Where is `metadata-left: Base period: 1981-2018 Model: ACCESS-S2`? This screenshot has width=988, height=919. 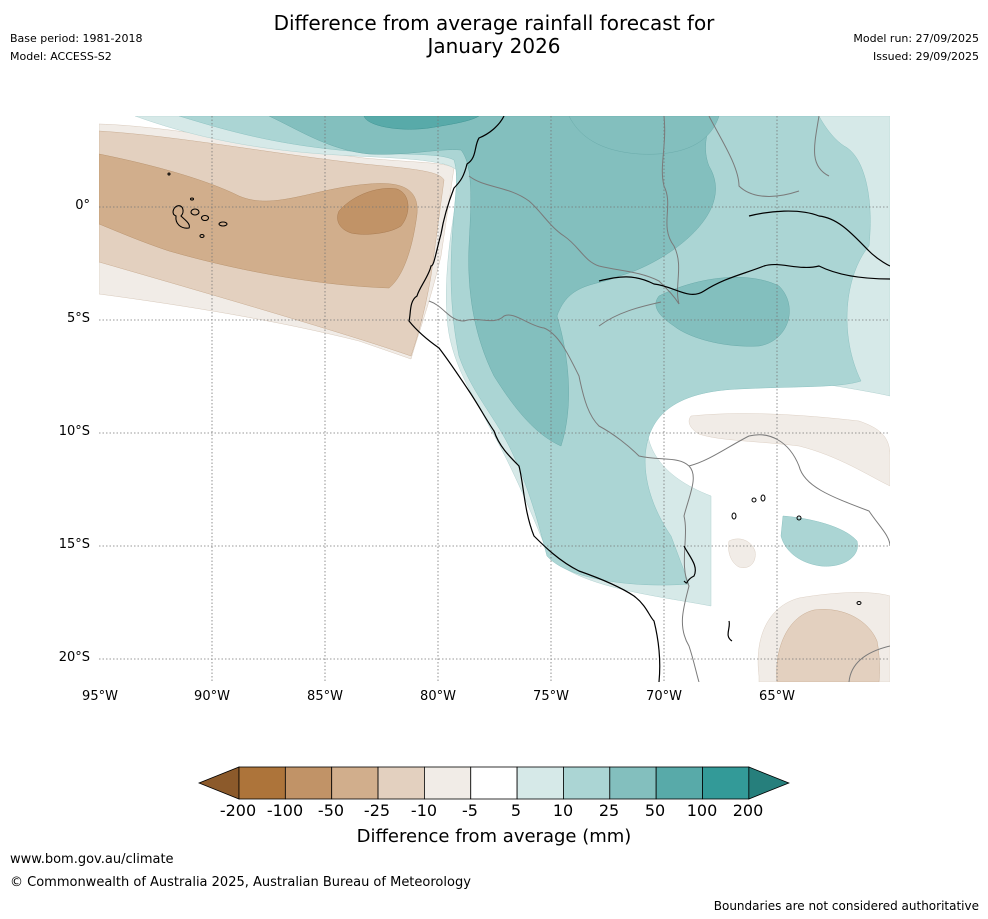 metadata-left: Base period: 1981-2018 Model: ACCESS-S2 is located at coordinates (76, 48).